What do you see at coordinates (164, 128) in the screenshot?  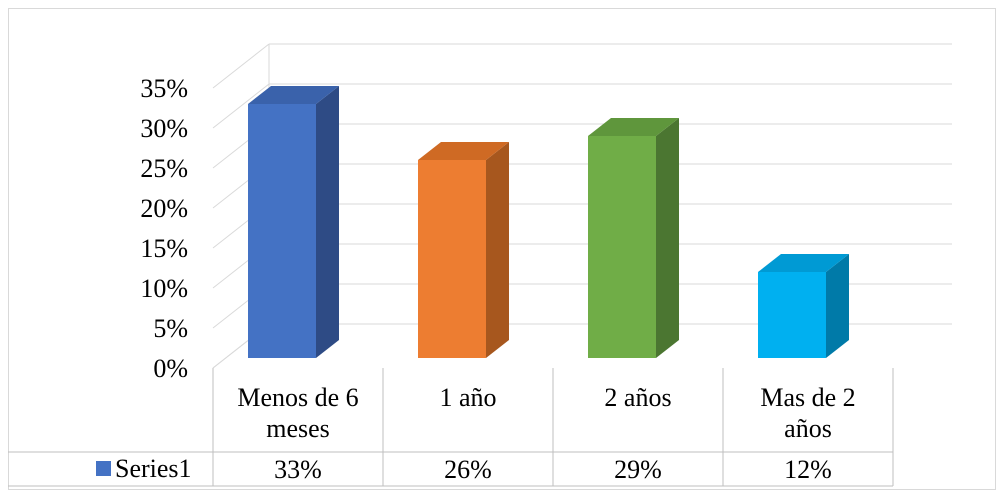 I see `y-tick-label: 30%` at bounding box center [164, 128].